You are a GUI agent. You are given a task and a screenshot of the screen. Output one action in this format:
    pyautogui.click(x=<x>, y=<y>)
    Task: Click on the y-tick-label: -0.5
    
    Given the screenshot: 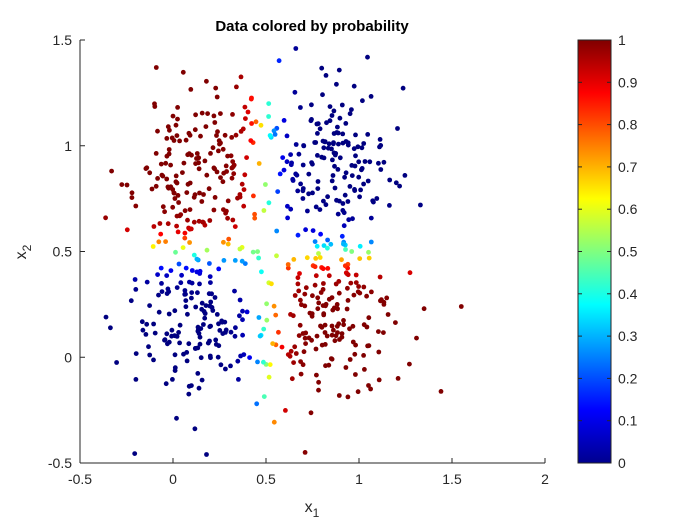 What is the action you would take?
    pyautogui.click(x=60, y=463)
    